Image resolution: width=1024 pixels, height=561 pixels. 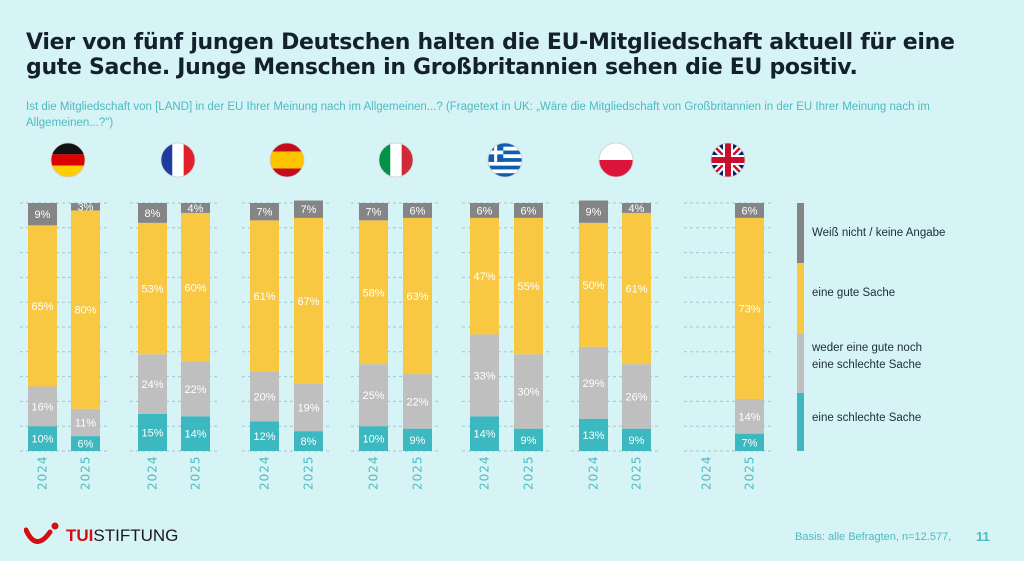 What do you see at coordinates (800, 298) in the screenshot?
I see `legend-swatch-gut` at bounding box center [800, 298].